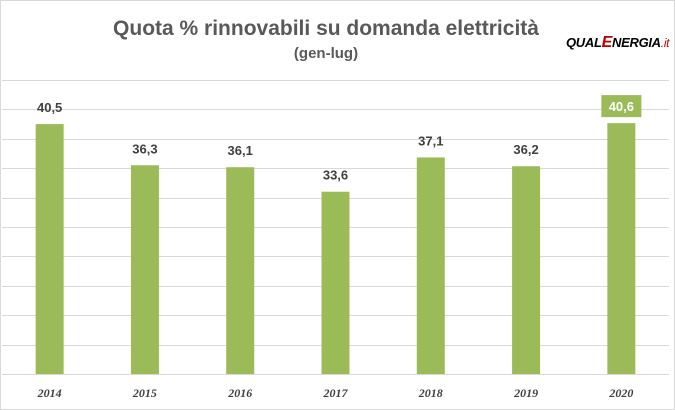 This screenshot has width=675, height=410. I want to click on x-tick-label: 2018, so click(430, 393).